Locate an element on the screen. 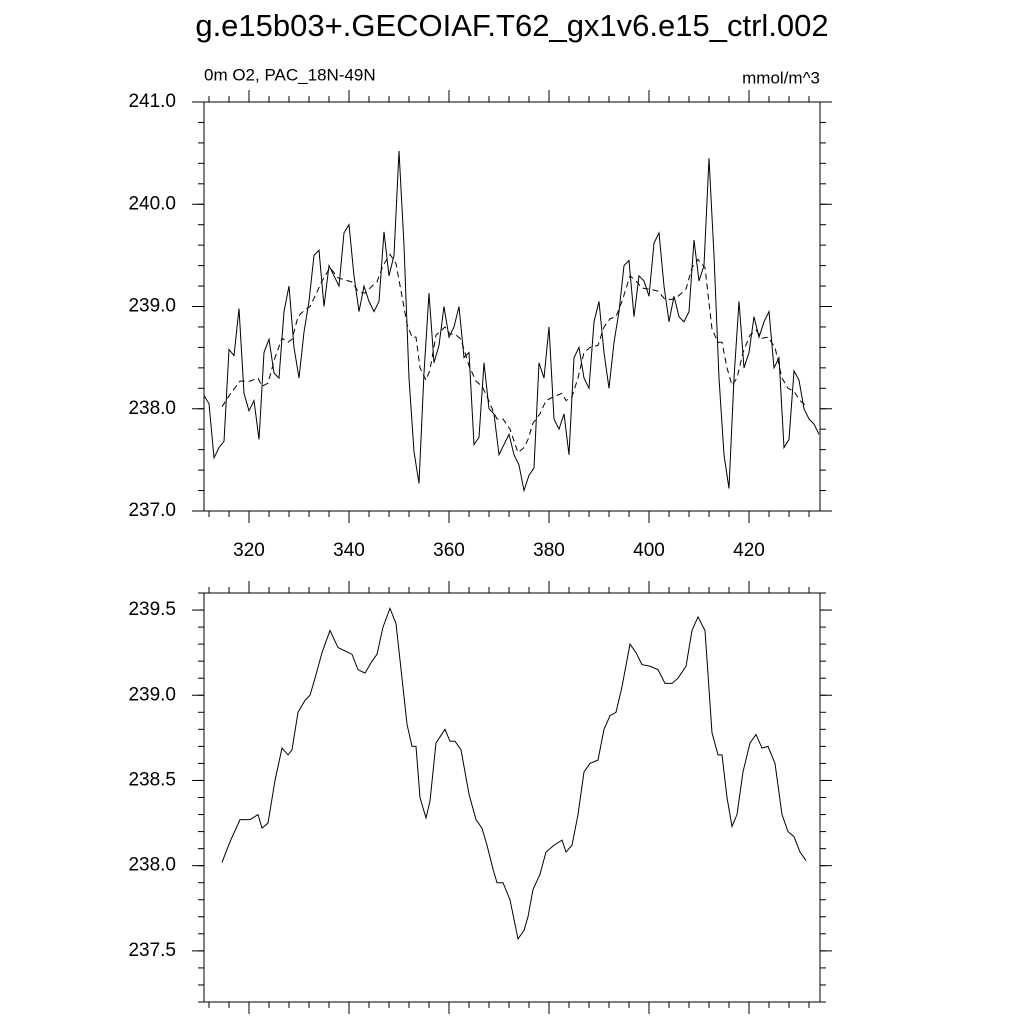  y-tick-label: 238.5 is located at coordinates (152, 779).